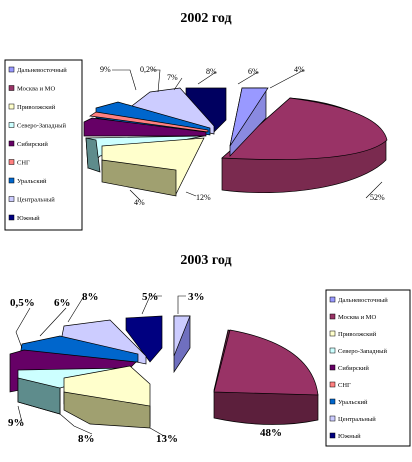 The height and width of the screenshot is (462, 412). I want to click on label-2003-5: 48%, so click(271, 433).